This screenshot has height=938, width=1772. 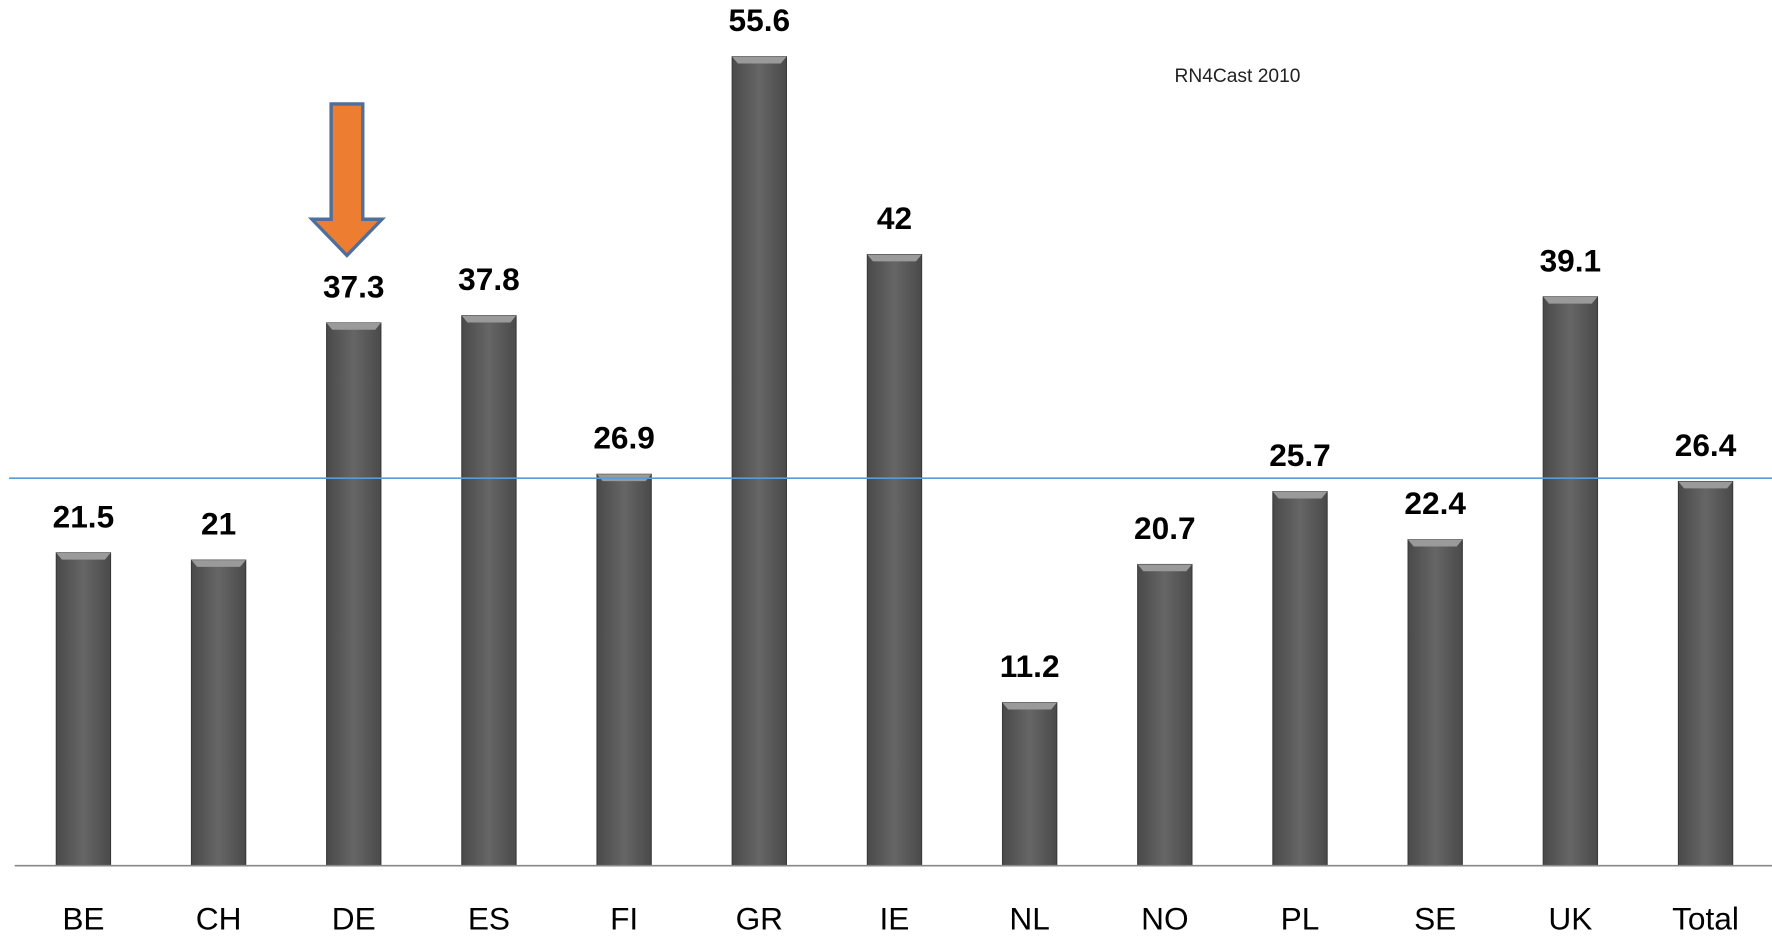 I want to click on x-tick-label: IE, so click(x=895, y=918).